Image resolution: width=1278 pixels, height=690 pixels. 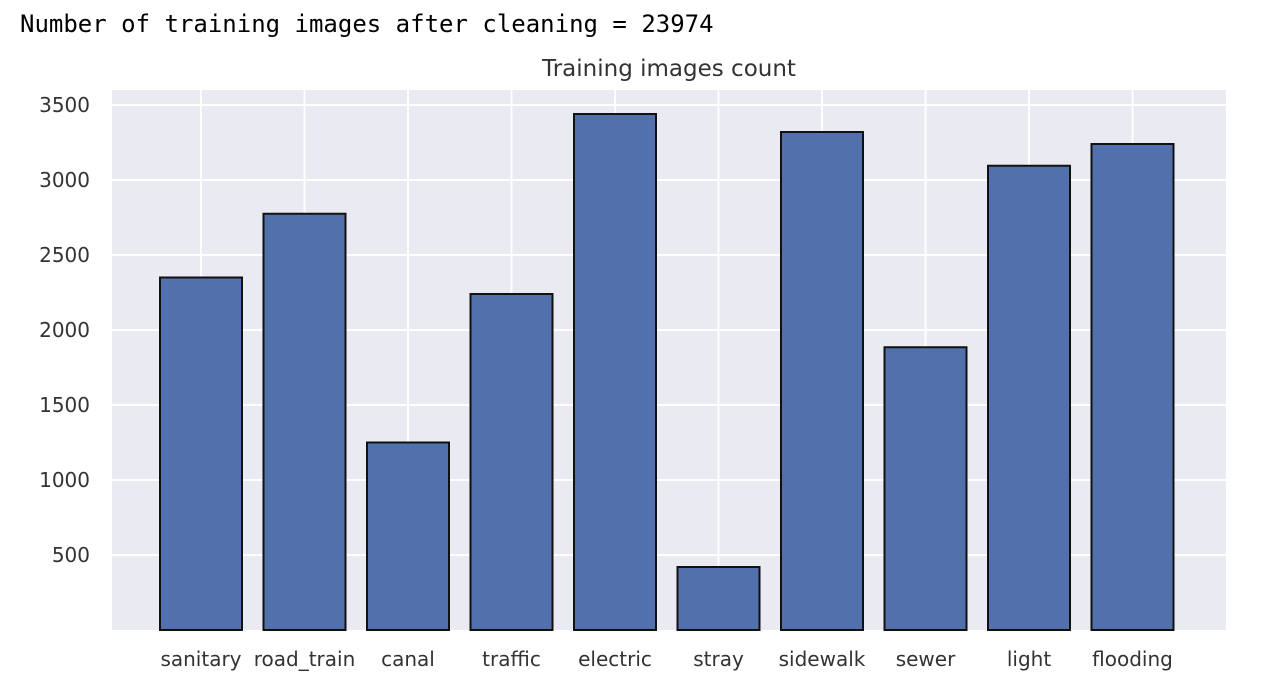 What do you see at coordinates (511, 462) in the screenshot?
I see `bar-traffic` at bounding box center [511, 462].